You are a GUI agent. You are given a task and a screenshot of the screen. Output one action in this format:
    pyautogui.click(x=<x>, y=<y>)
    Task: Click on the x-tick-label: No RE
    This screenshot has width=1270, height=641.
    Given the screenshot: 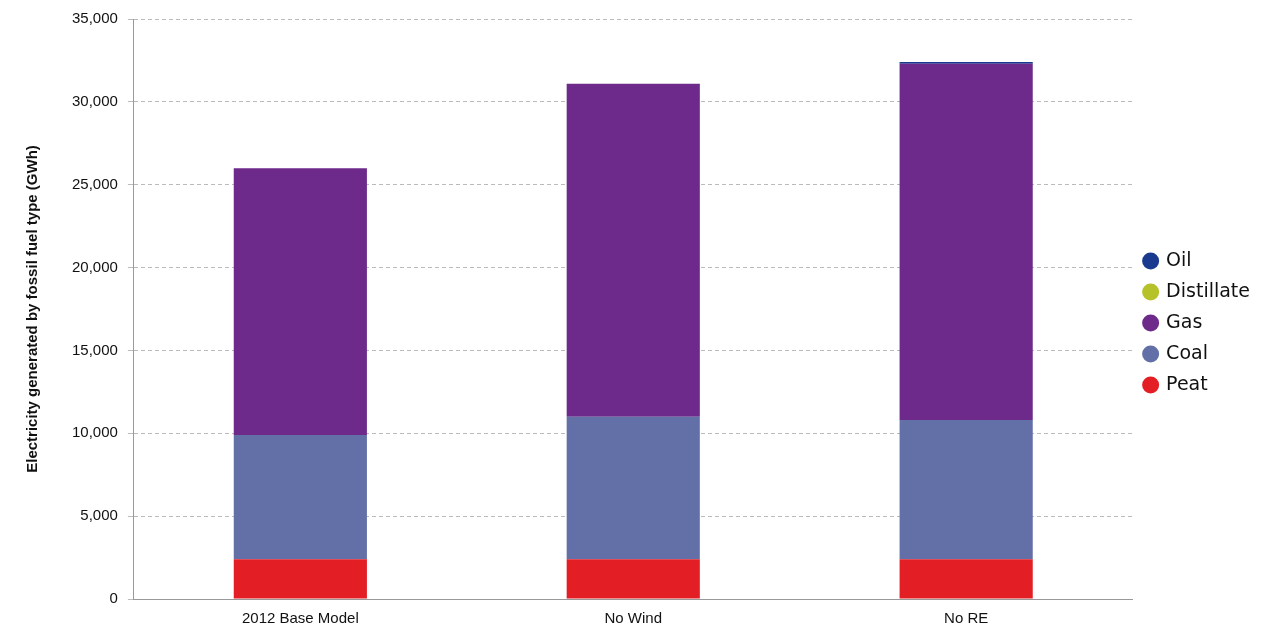 What is the action you would take?
    pyautogui.click(x=966, y=618)
    